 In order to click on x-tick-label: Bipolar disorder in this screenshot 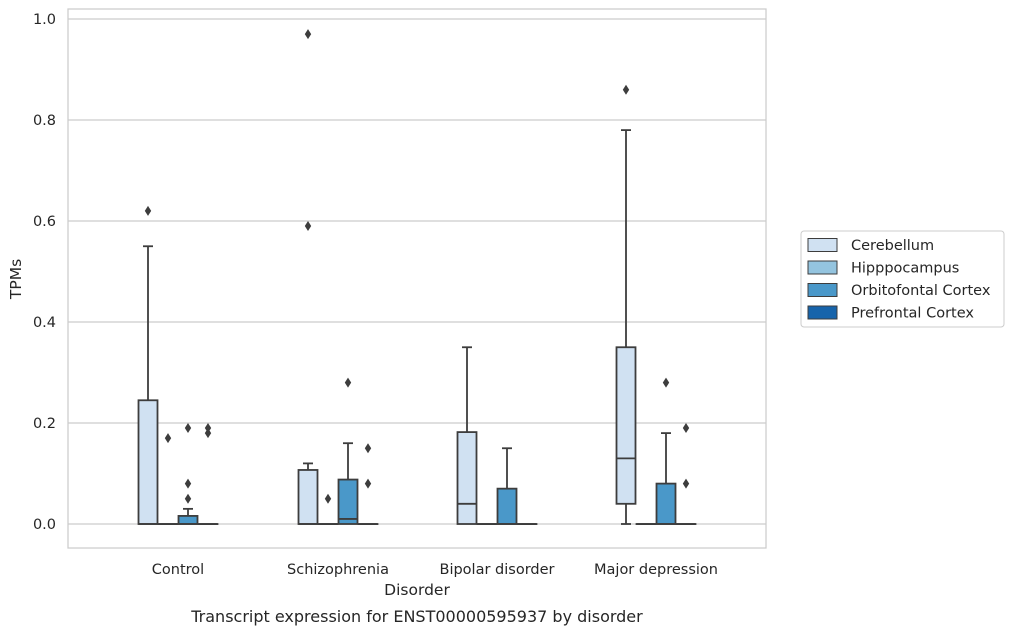, I will do `click(497, 570)`.